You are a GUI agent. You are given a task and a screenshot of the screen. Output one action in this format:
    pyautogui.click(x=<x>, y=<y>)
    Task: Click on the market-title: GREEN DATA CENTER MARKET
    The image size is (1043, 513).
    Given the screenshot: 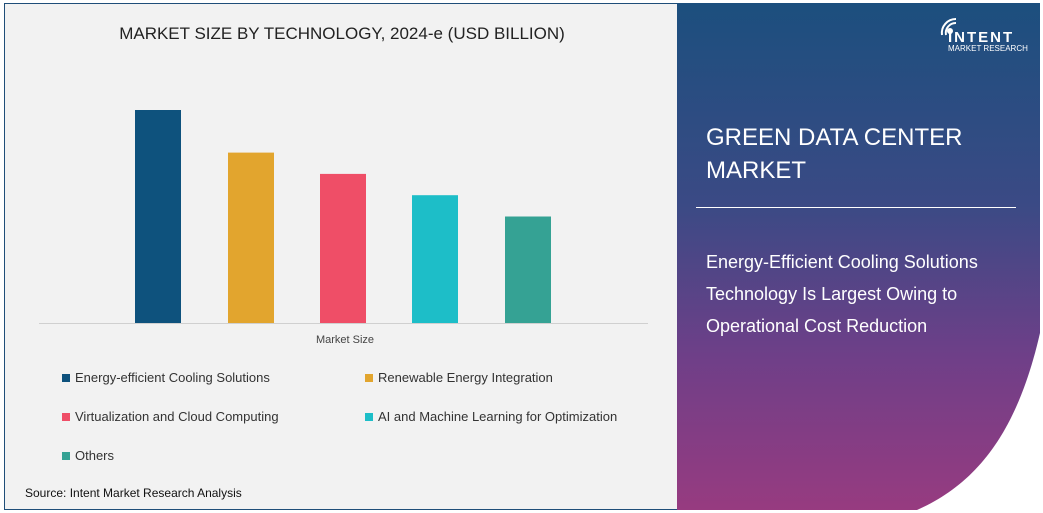 What is the action you would take?
    pyautogui.click(x=834, y=154)
    